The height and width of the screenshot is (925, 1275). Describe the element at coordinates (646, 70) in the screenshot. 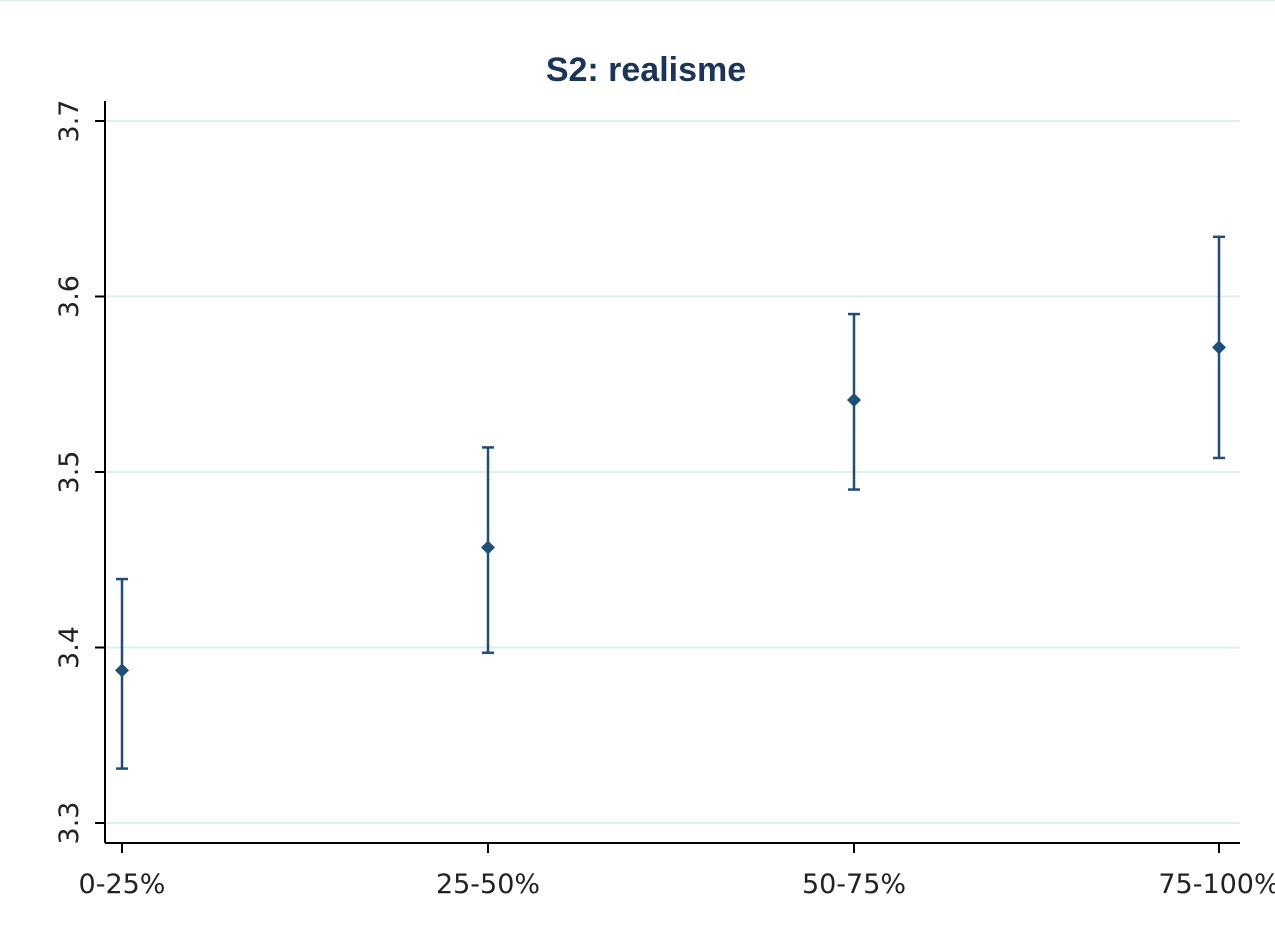

I see `chart-title: S2: realisme` at that location.